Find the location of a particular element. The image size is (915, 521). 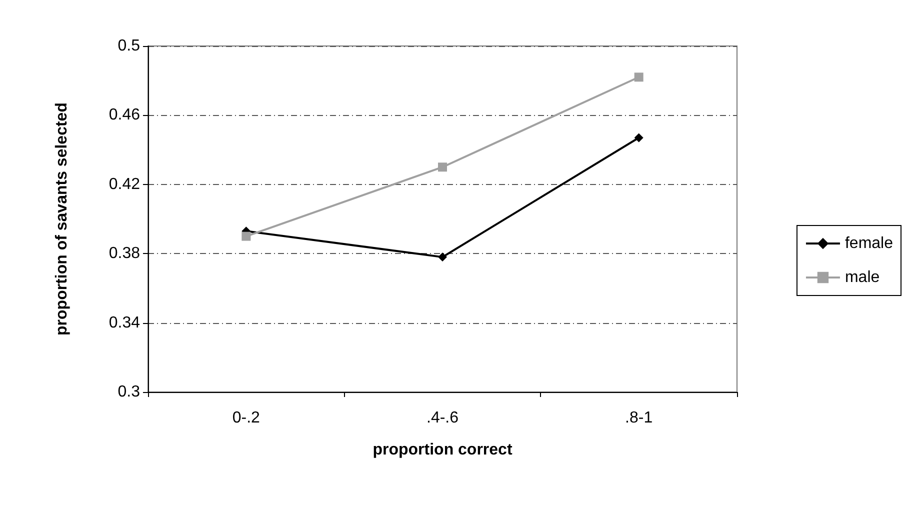

x-tick-label: .4-.6 is located at coordinates (442, 418).